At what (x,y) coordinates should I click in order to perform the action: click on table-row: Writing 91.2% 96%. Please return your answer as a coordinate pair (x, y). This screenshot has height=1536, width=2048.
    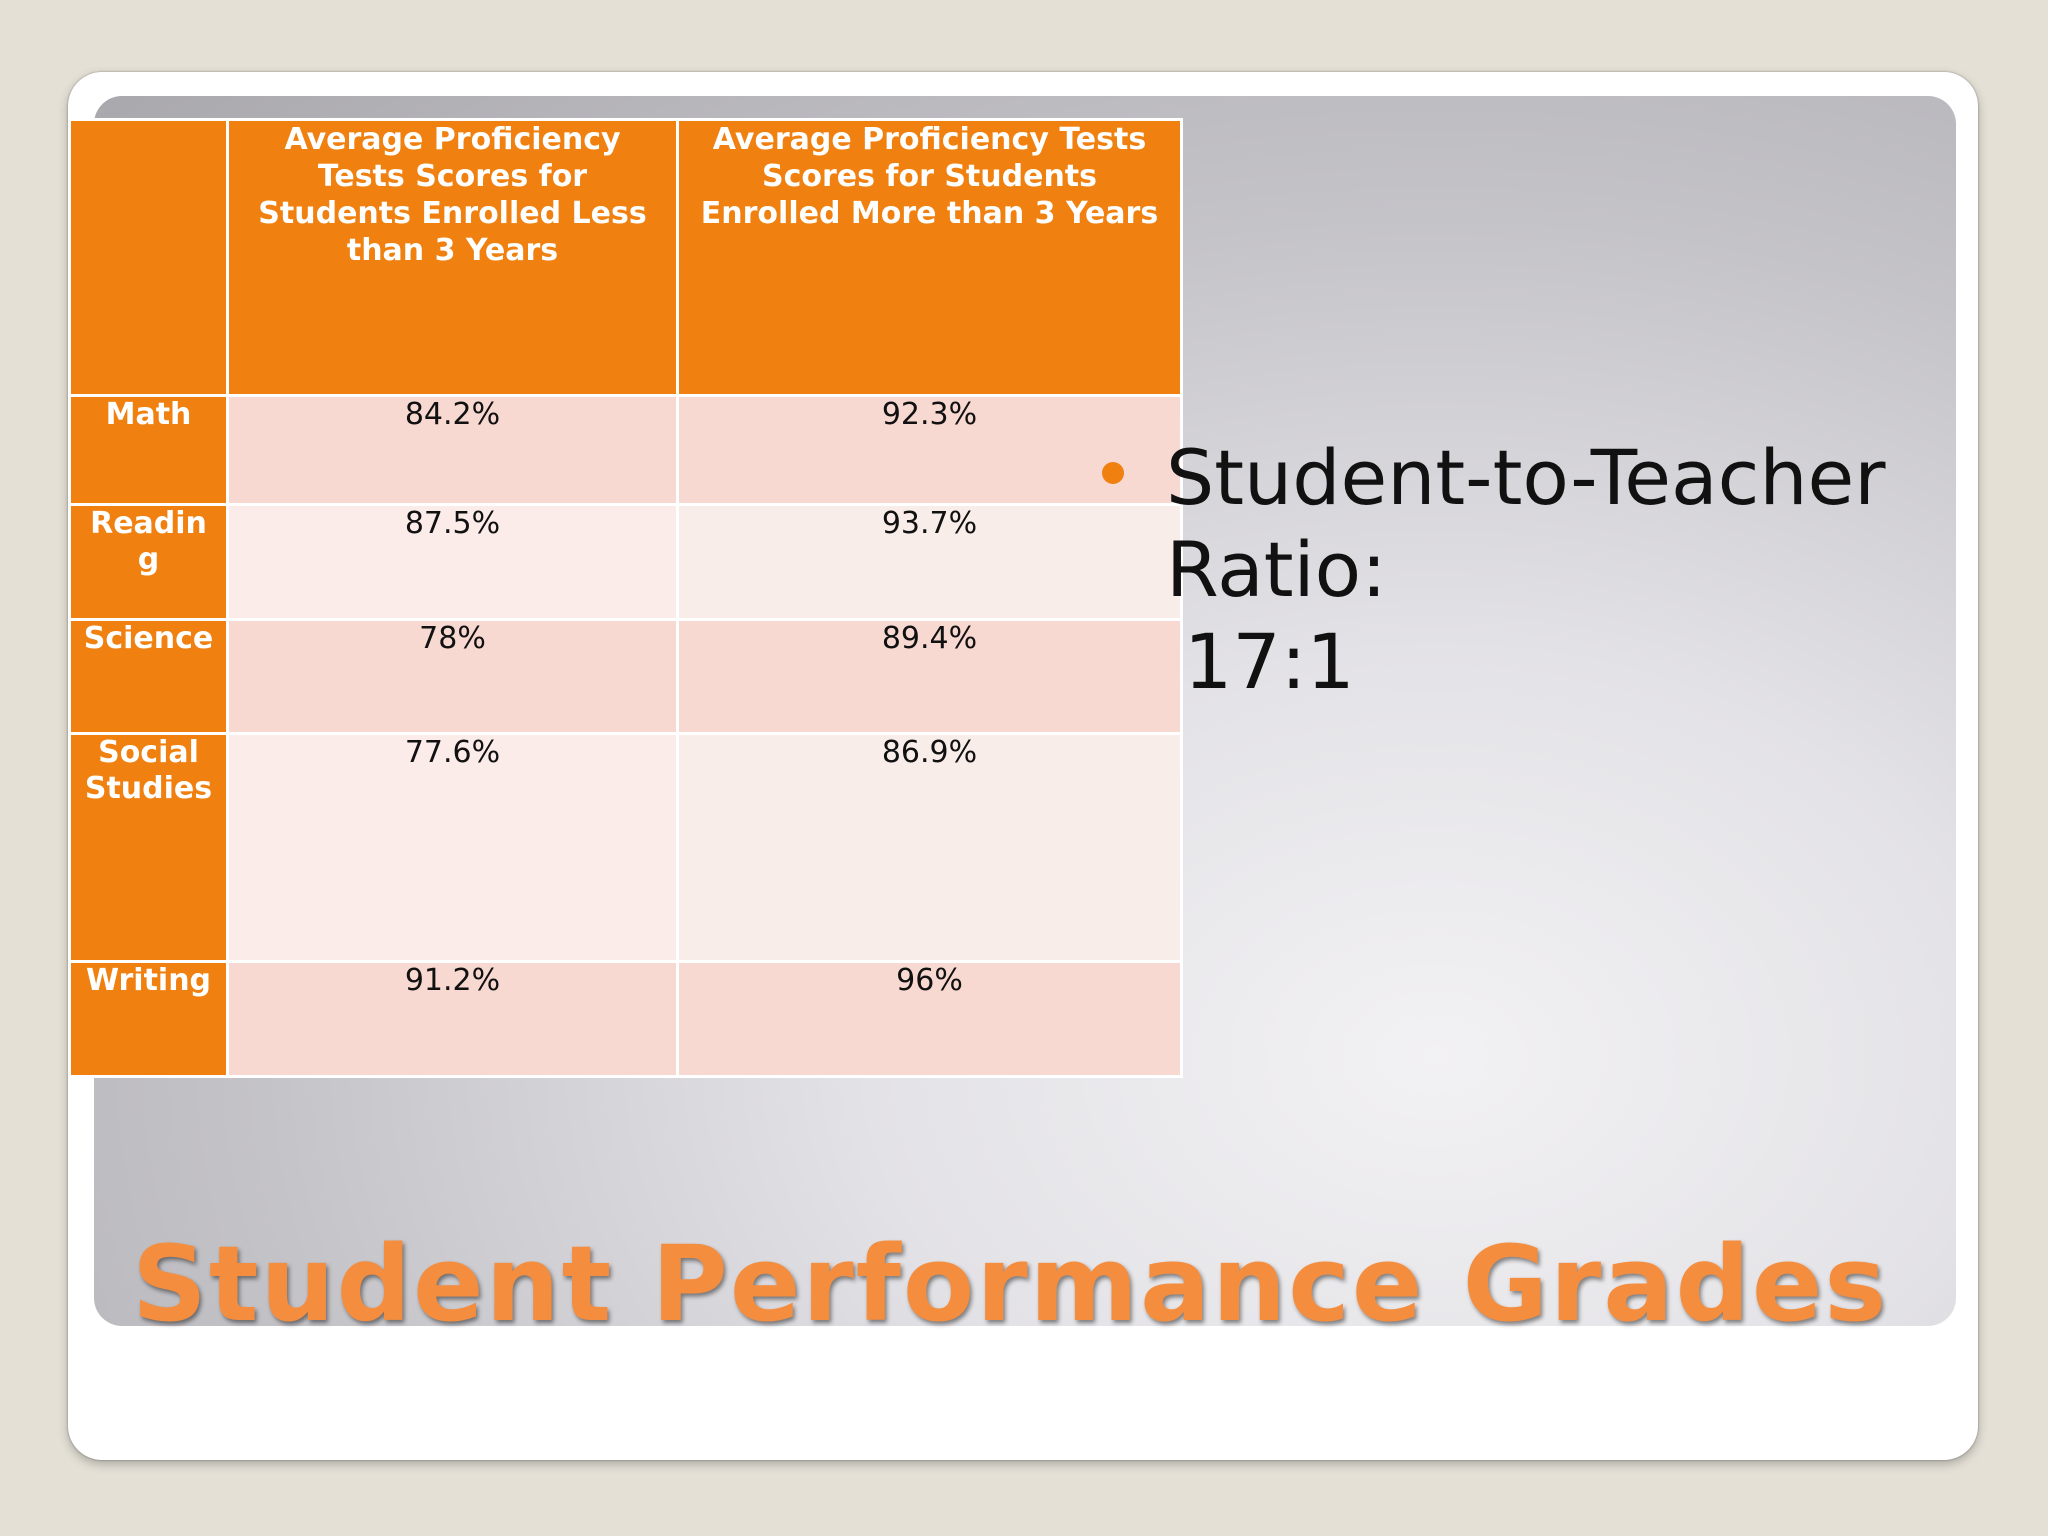
    Looking at the image, I should click on (625, 1019).